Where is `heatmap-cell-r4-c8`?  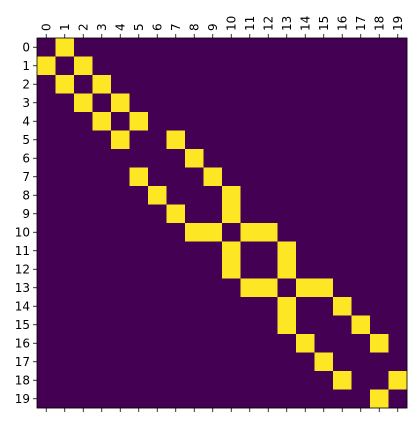
heatmap-cell-r4-c8 is located at coordinates (194, 121).